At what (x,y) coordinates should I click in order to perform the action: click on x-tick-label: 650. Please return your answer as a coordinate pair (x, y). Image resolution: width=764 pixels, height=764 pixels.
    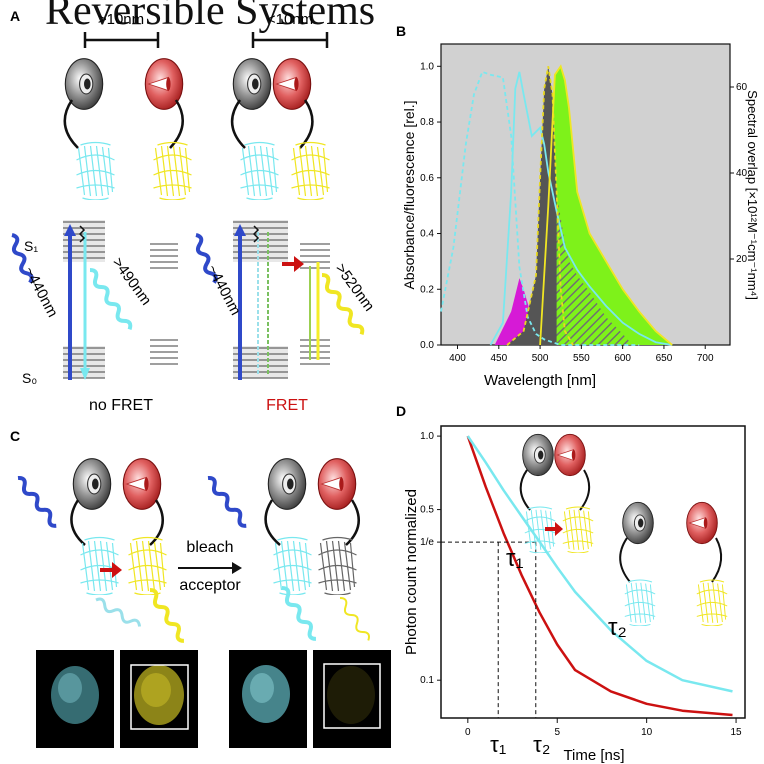
    Looking at the image, I should click on (664, 358).